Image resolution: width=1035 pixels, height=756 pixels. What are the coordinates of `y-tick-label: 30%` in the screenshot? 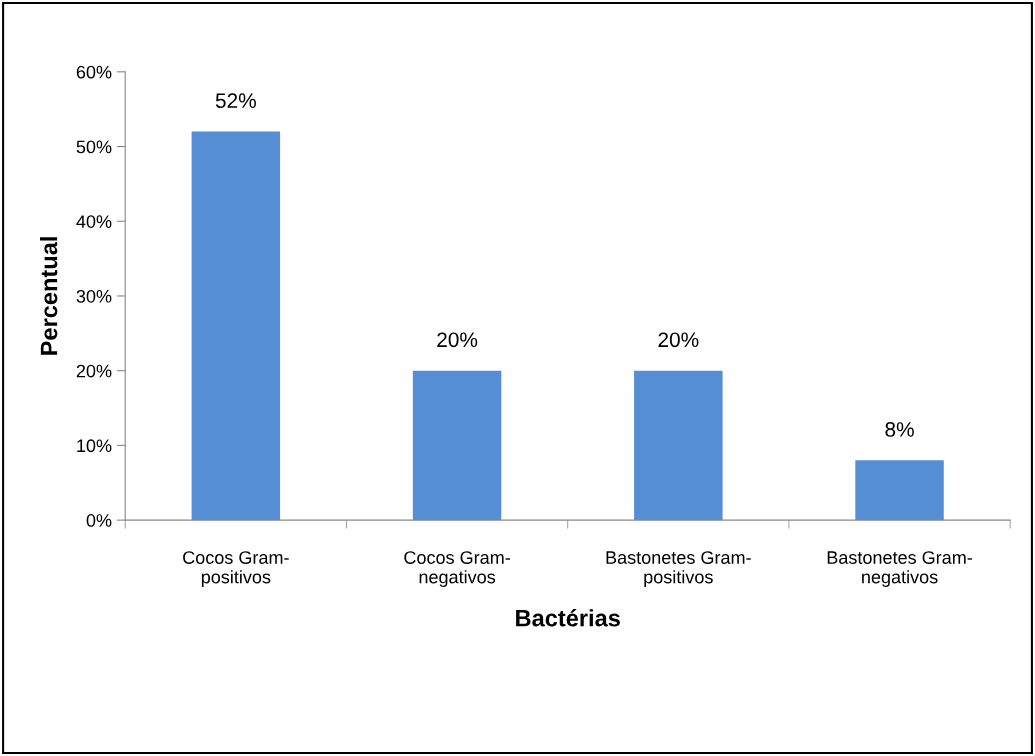 It's located at (94, 296).